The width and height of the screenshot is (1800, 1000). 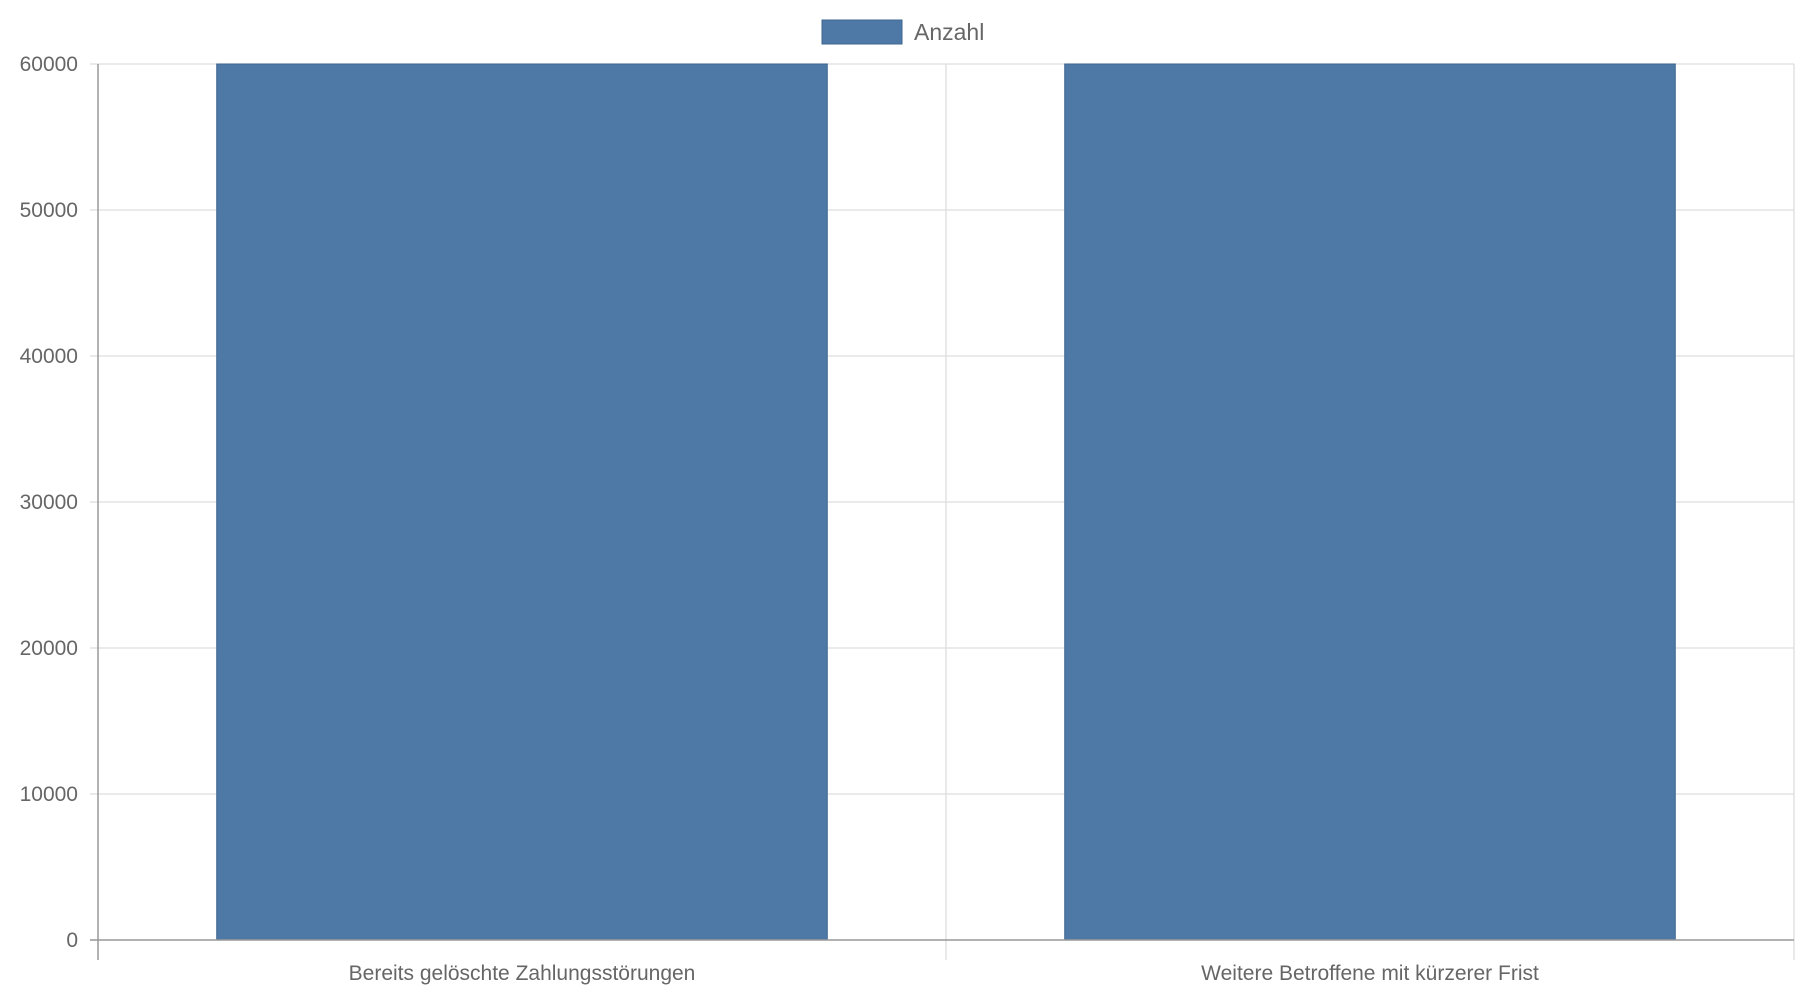 I want to click on y-tick-label: 30000, so click(x=49, y=502).